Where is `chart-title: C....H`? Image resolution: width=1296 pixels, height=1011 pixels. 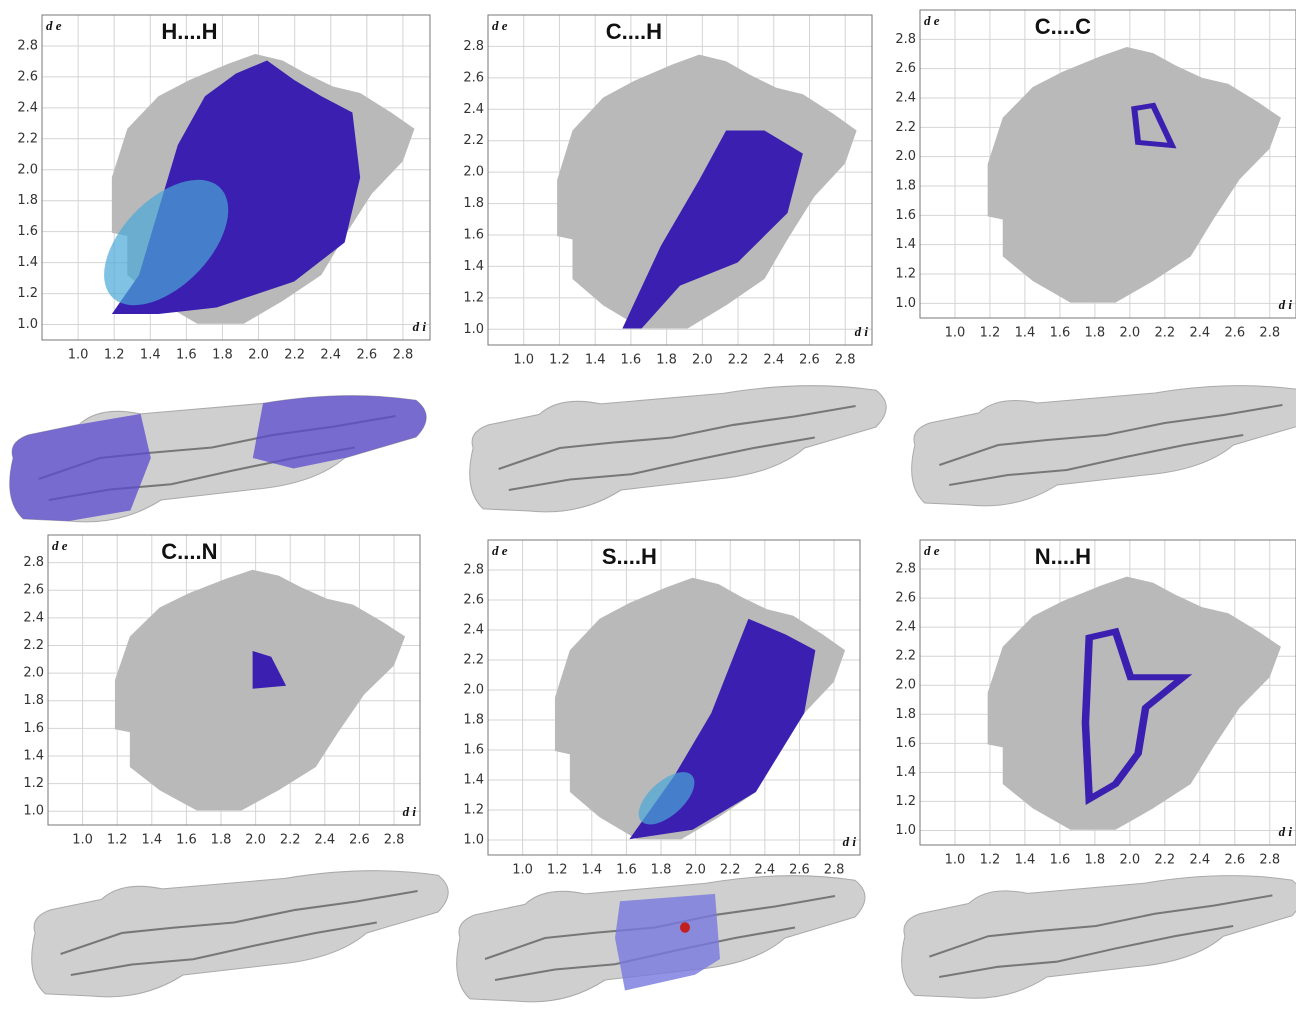 chart-title: C....H is located at coordinates (634, 31).